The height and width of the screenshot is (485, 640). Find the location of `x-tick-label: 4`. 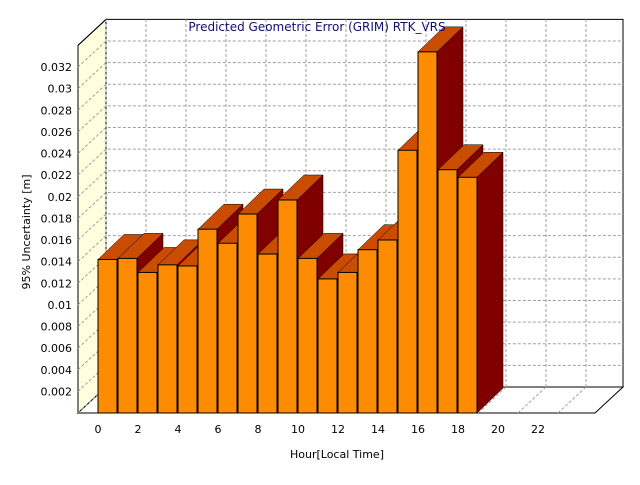

x-tick-label: 4 is located at coordinates (178, 429).